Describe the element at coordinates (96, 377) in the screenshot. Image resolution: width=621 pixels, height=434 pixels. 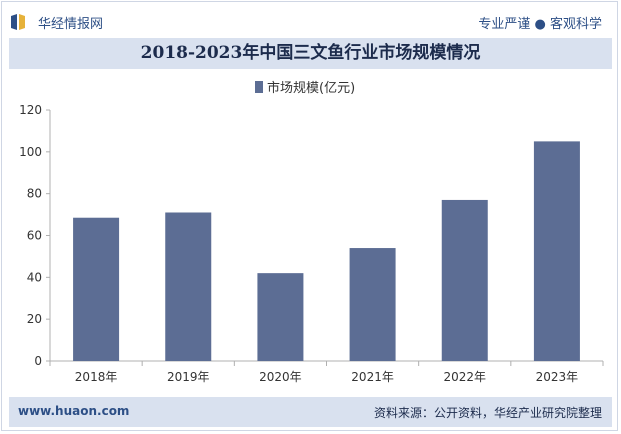
I see `x-tick-label: 2018年` at that location.